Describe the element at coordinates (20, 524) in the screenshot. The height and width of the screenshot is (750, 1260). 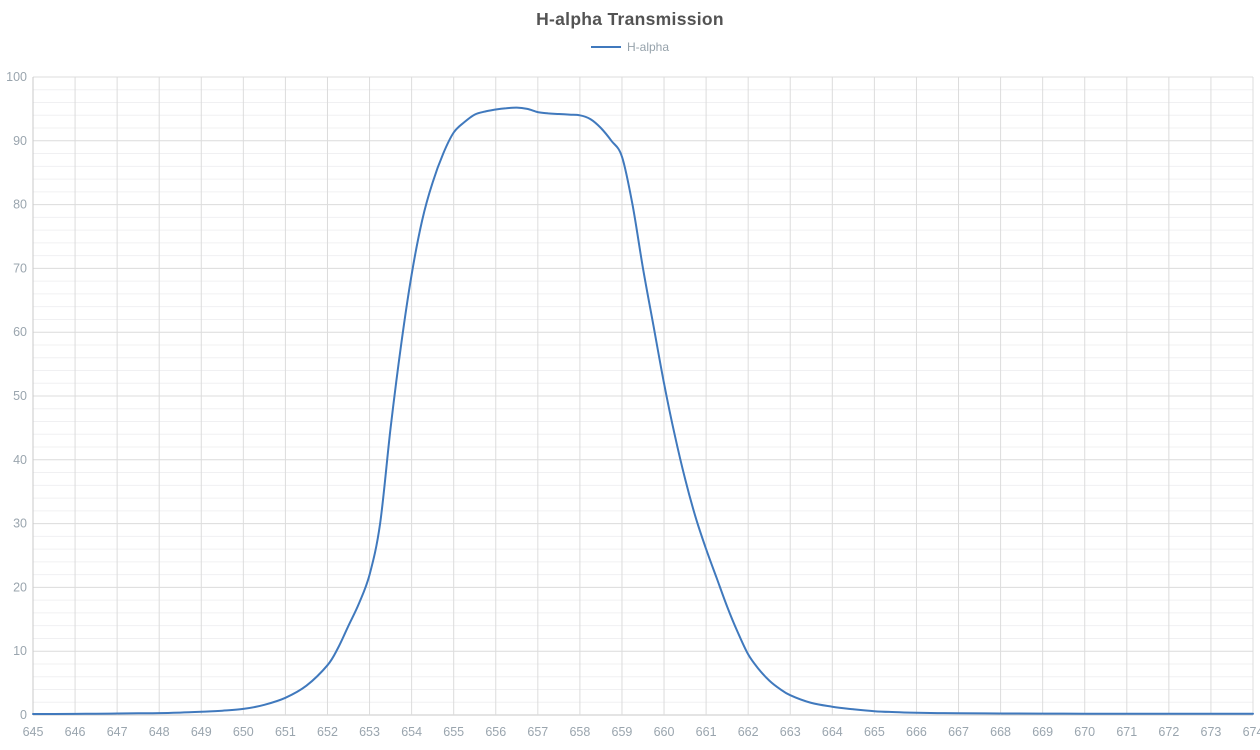
I see `y-tick-label: 30` at that location.